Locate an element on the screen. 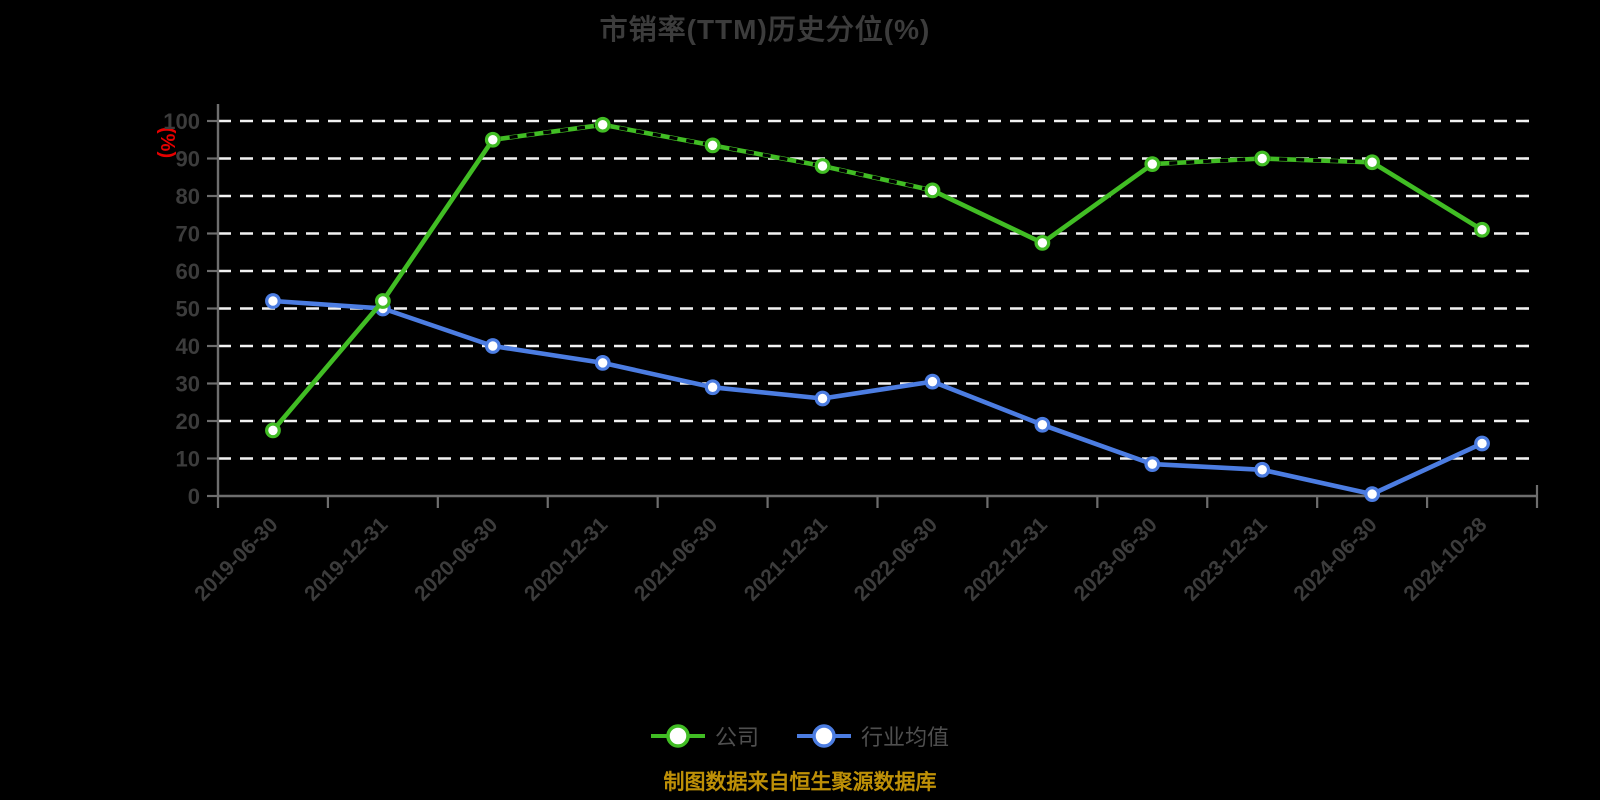 This screenshot has width=1600, height=800. y-tick-label: 50 is located at coordinates (188, 309).